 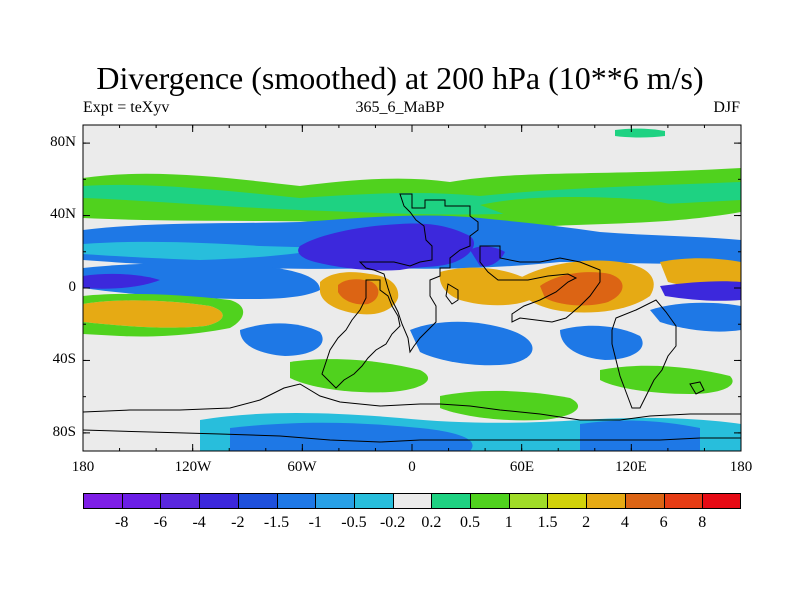 I want to click on colorbar-label: -6, so click(x=160, y=522).